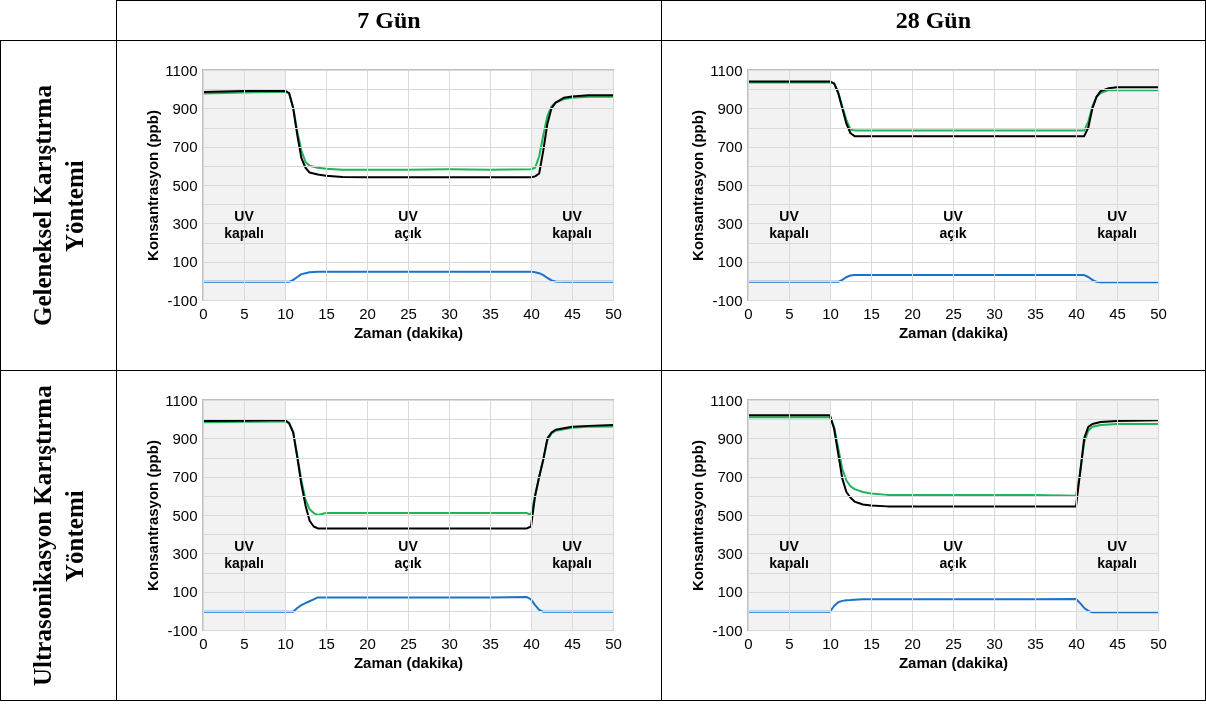  Describe the element at coordinates (58, 206) in the screenshot. I see `text: Geleneksel Karıştırma Yöntemi` at that location.